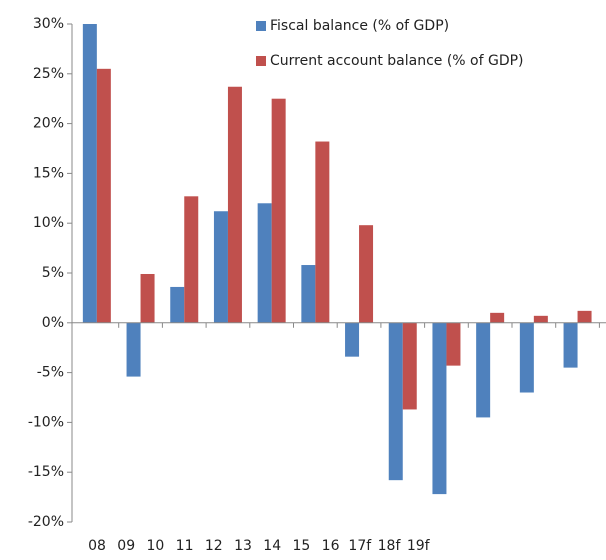  What do you see at coordinates (50, 373) in the screenshot?
I see `y-tick-label: -5%` at bounding box center [50, 373].